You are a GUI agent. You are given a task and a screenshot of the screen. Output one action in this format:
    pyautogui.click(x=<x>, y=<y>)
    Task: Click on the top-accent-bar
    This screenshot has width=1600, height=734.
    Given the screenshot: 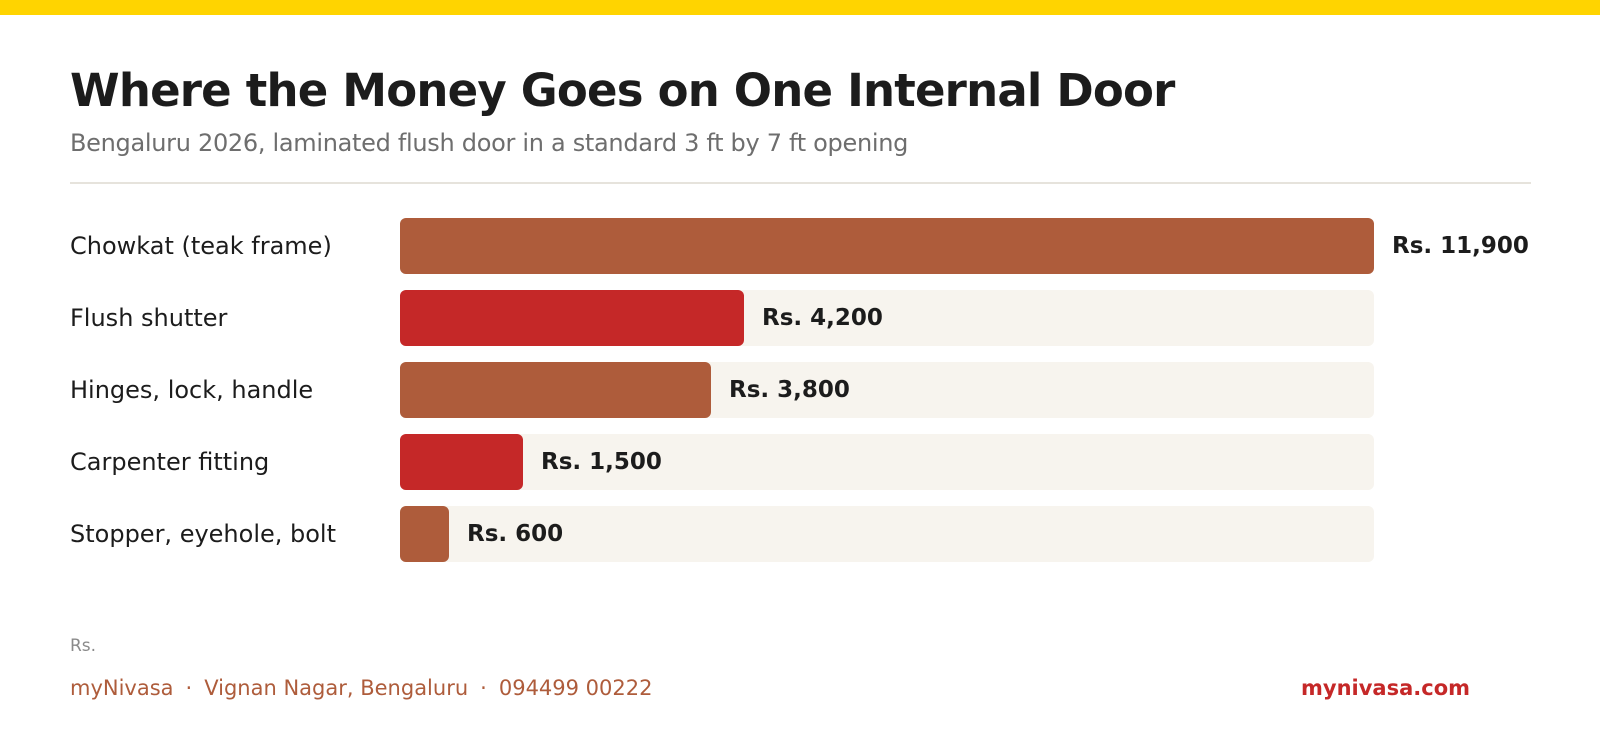 What is the action you would take?
    pyautogui.click(x=800, y=7)
    